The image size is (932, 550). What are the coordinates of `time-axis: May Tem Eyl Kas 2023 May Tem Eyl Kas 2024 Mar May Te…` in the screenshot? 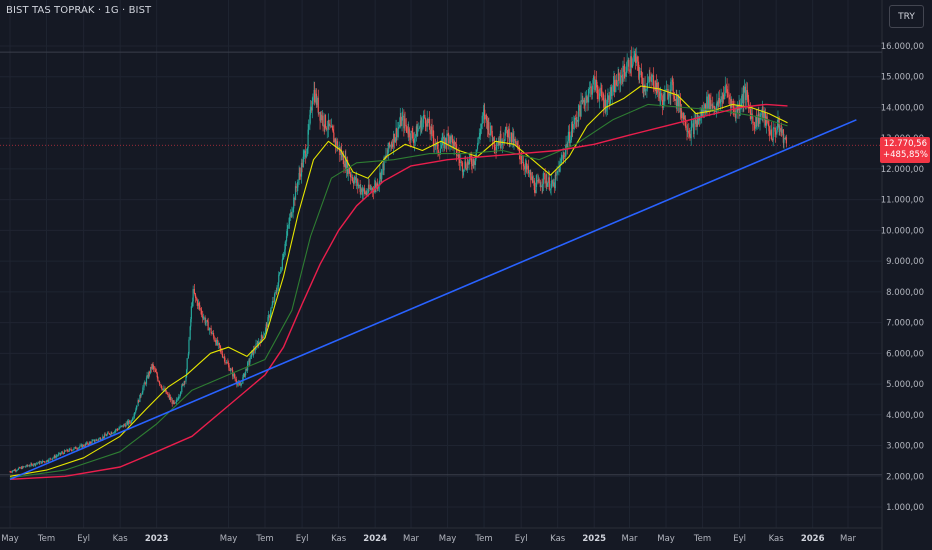 It's located at (428, 539).